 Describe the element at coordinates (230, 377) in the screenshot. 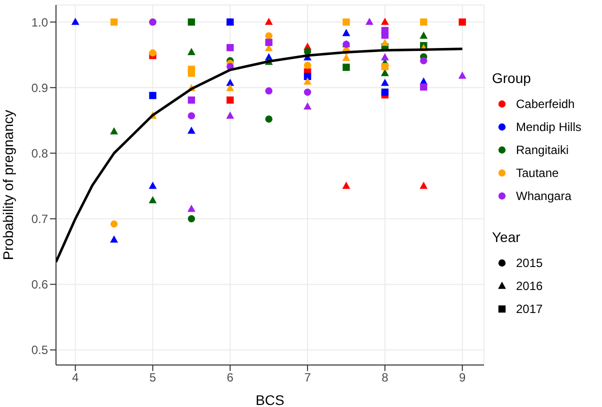

I see `x-tick-label: 6` at that location.